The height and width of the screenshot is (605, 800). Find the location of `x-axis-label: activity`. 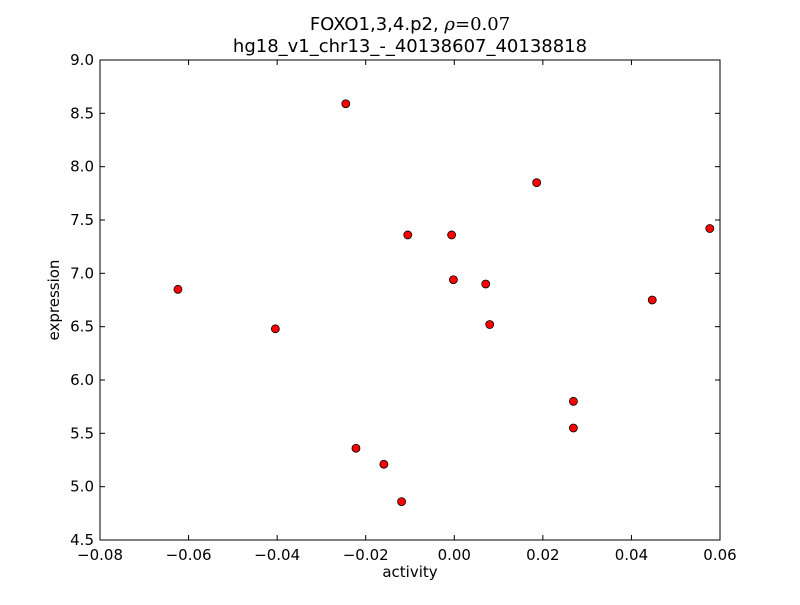

x-axis-label: activity is located at coordinates (409, 572).